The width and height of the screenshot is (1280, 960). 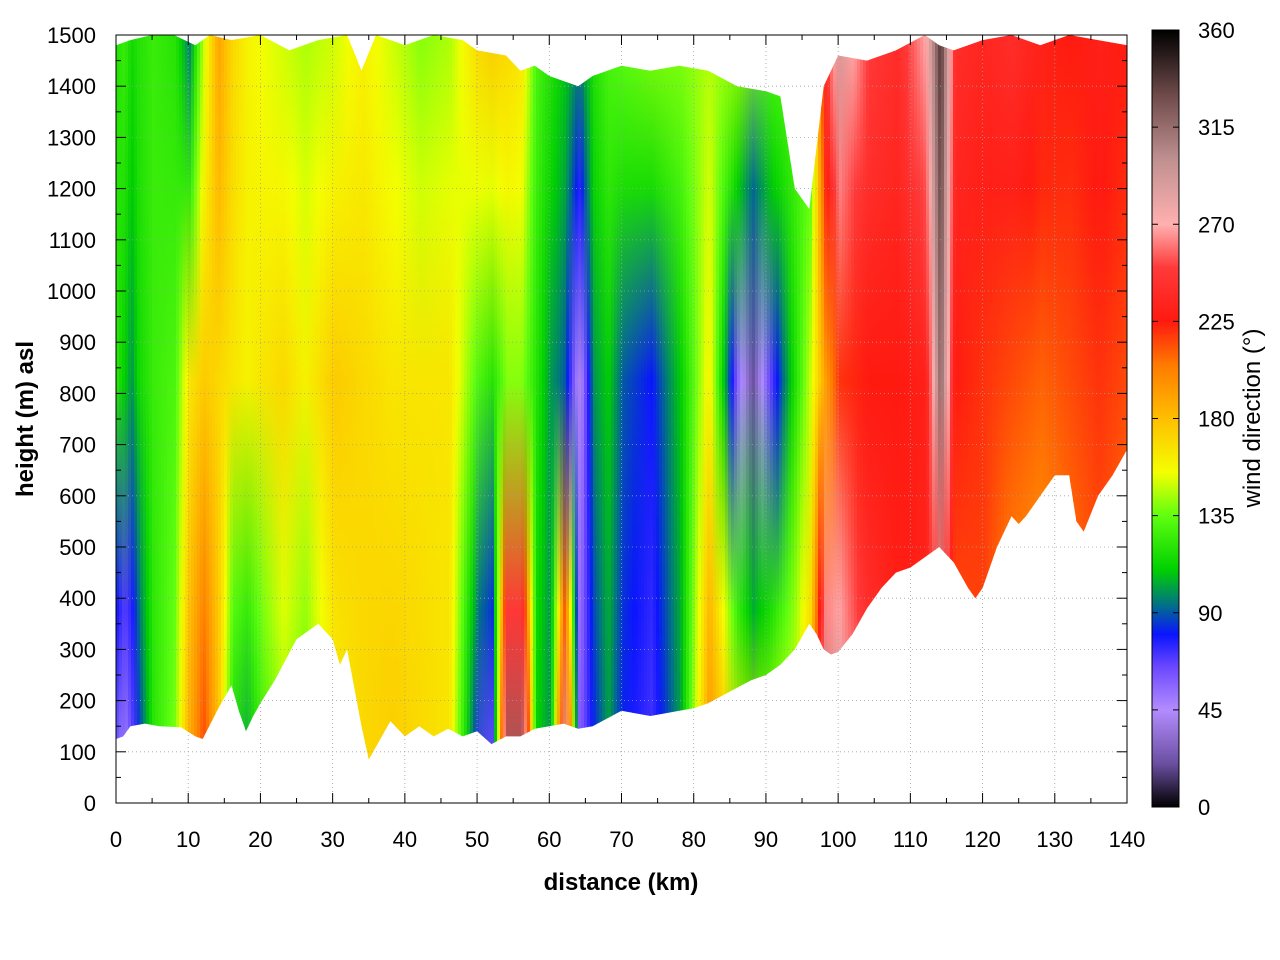 I want to click on x-tick-label: 70, so click(x=621, y=839).